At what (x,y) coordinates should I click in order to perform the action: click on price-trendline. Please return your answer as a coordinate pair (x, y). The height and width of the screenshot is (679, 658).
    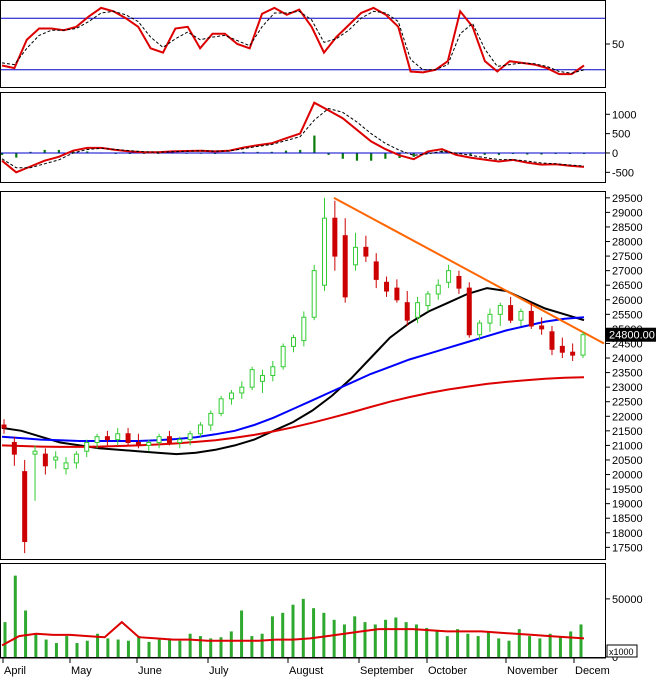
    Looking at the image, I should click on (469, 270).